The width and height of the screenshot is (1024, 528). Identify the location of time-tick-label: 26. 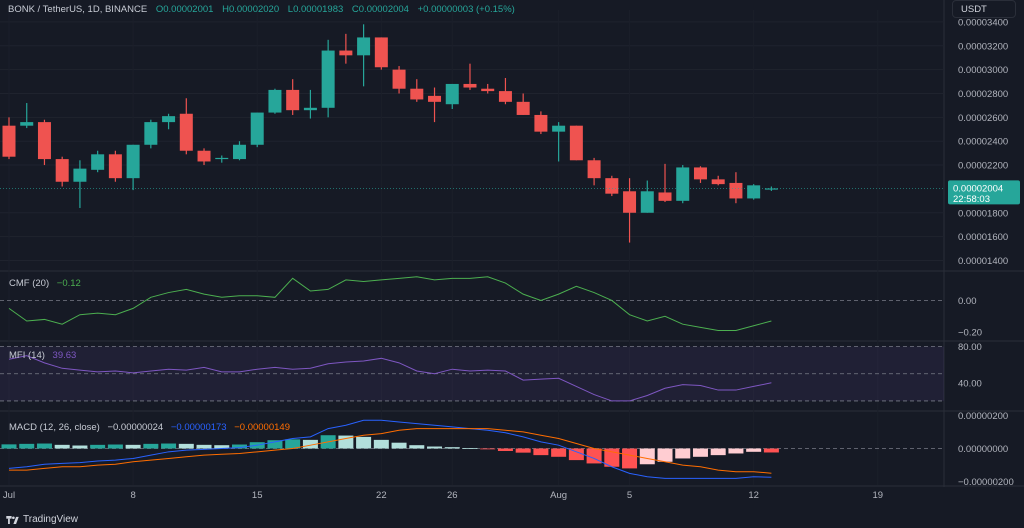
(452, 495).